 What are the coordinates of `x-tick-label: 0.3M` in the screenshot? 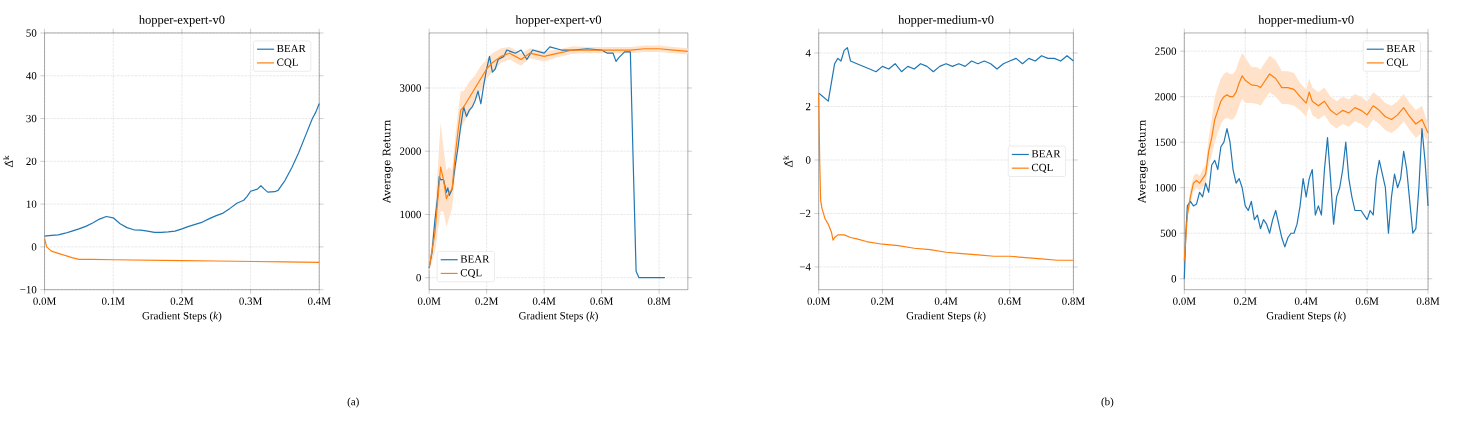 It's located at (250, 301).